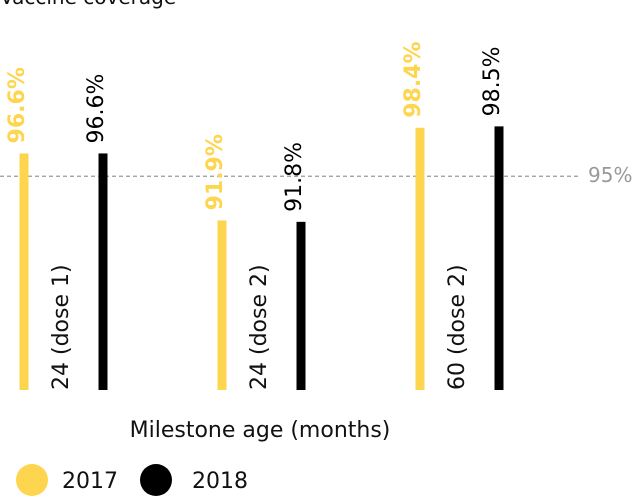 The height and width of the screenshot is (497, 633). What do you see at coordinates (294, 177) in the screenshot?
I see `value-label: 91.8%` at bounding box center [294, 177].